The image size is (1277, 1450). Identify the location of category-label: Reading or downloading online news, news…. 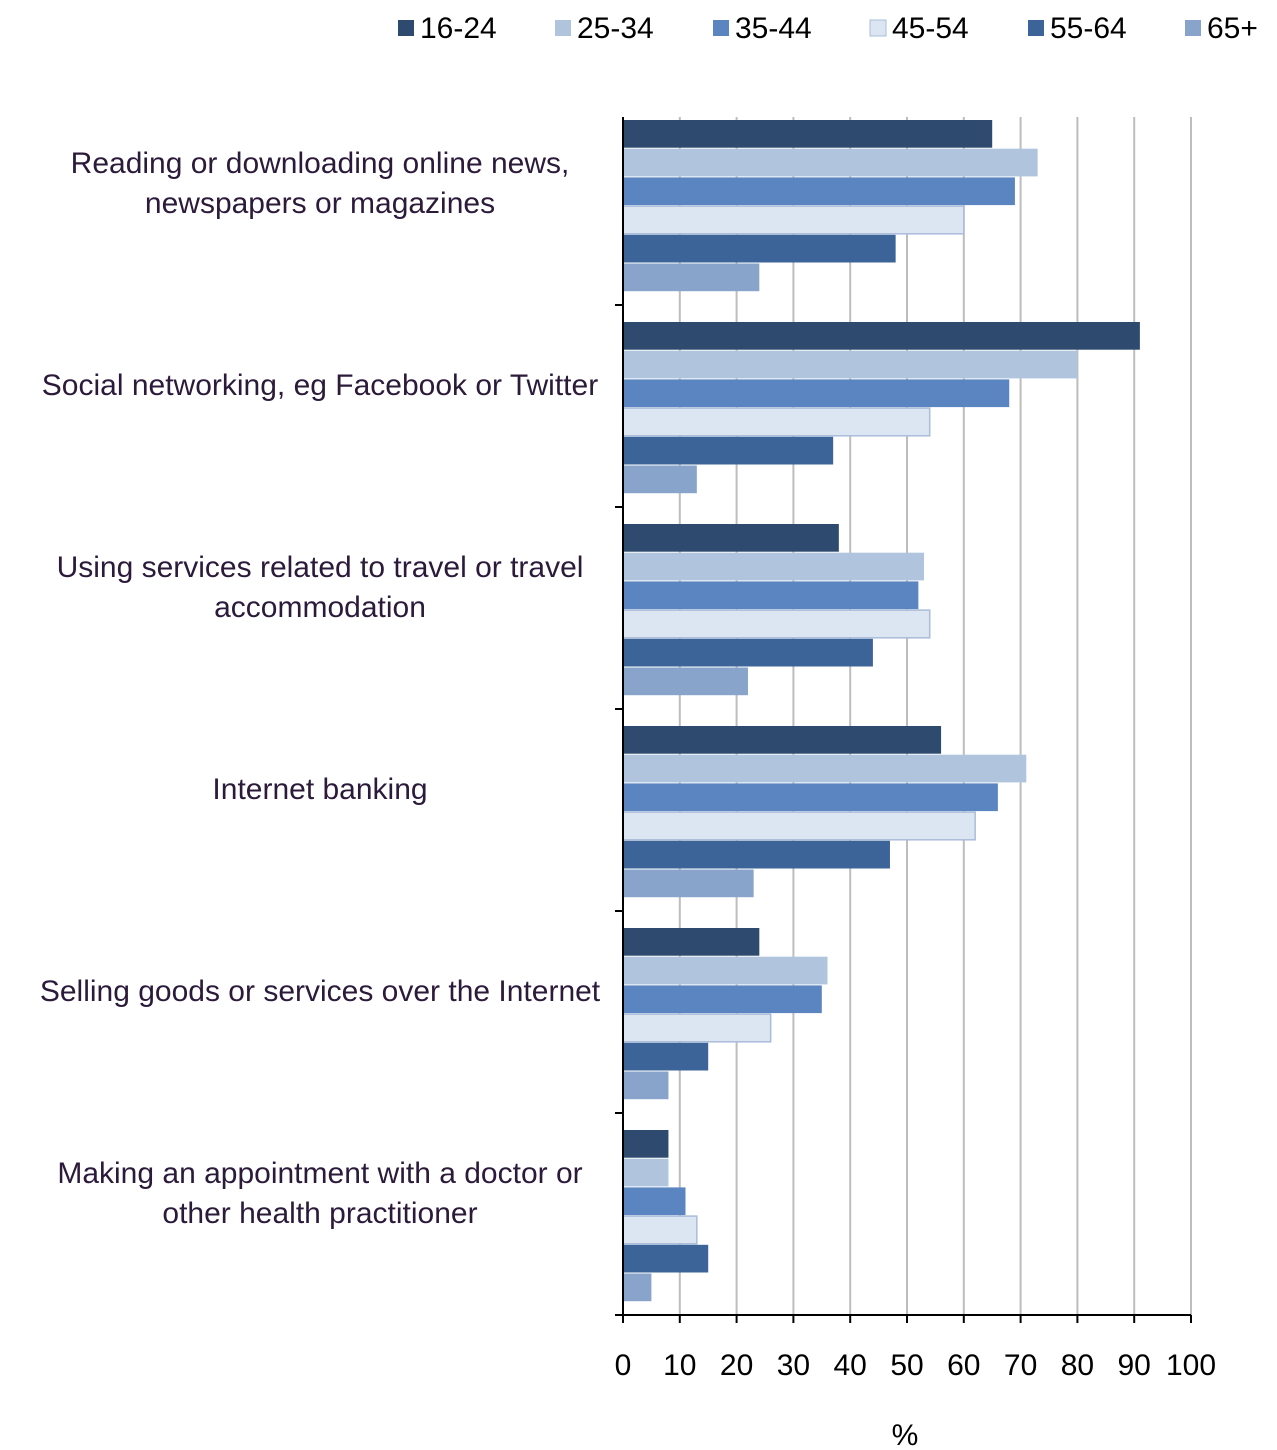
(320, 184).